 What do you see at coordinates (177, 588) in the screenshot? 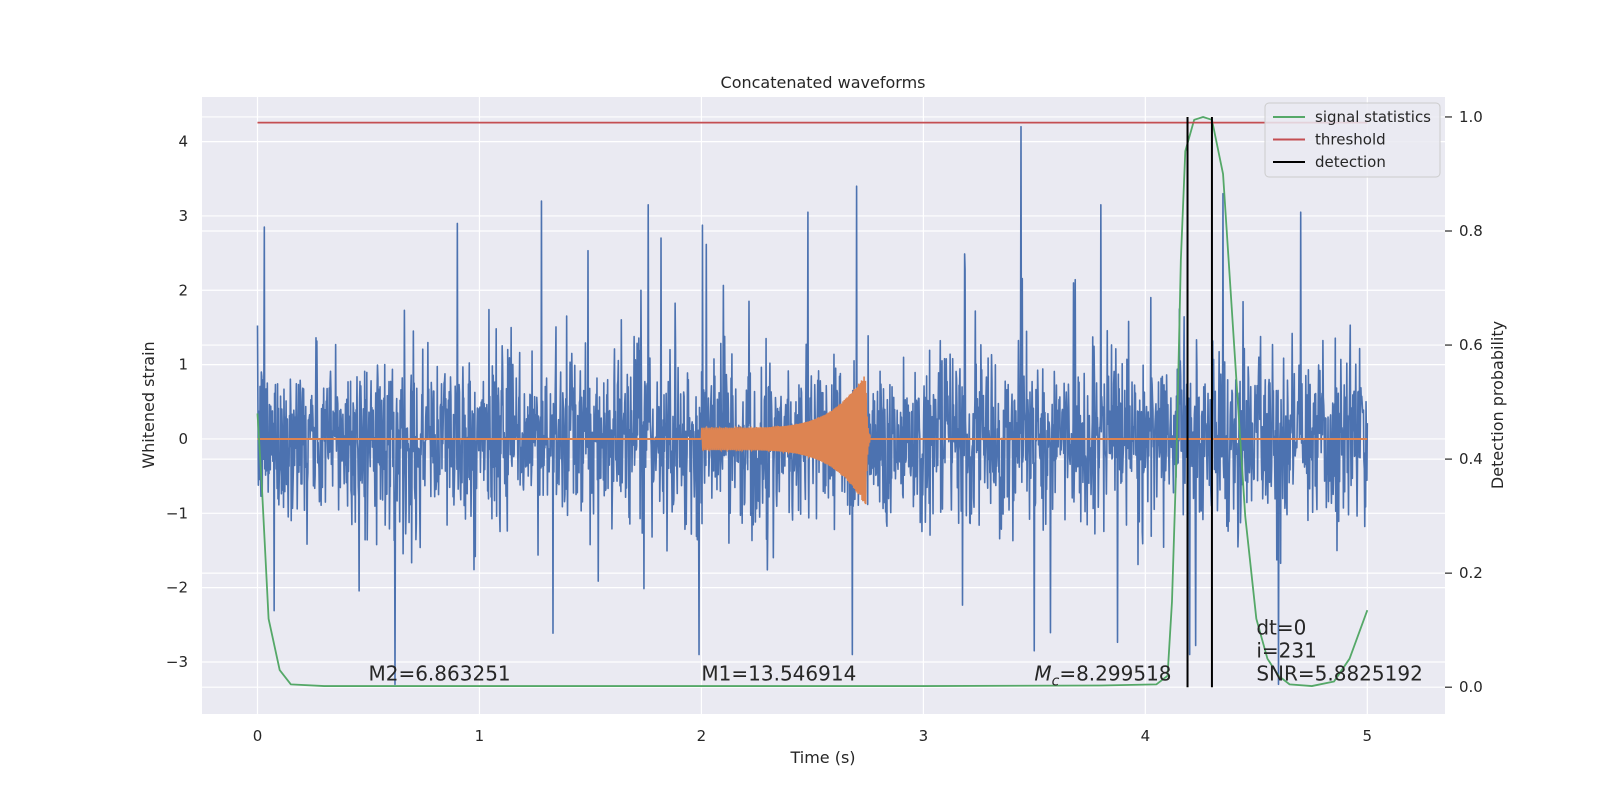
I see `y-tick-label: −2` at bounding box center [177, 588].